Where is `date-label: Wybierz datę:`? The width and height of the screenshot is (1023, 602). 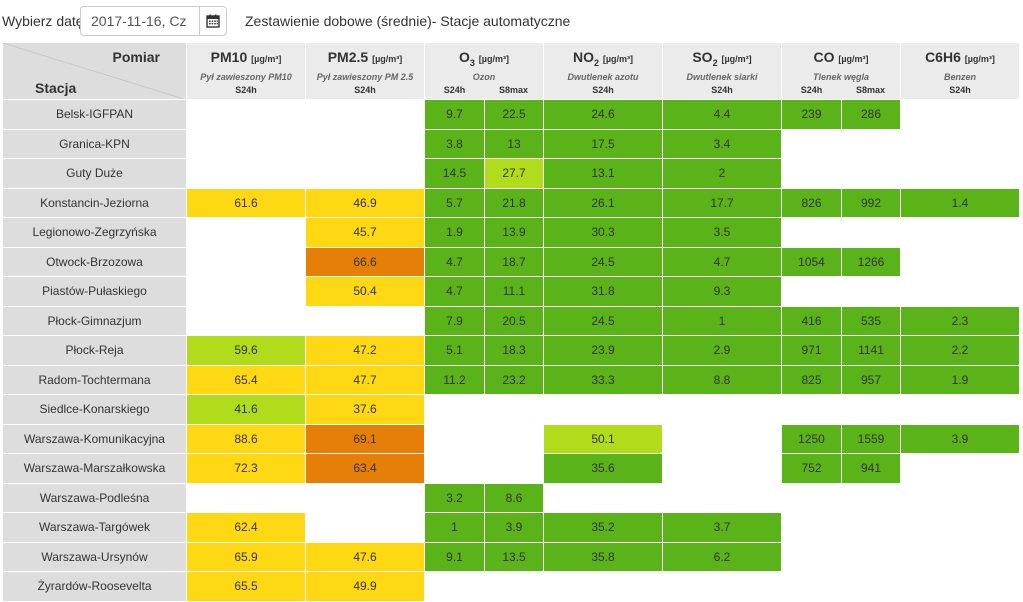
date-label: Wybierz datę: is located at coordinates (45, 21).